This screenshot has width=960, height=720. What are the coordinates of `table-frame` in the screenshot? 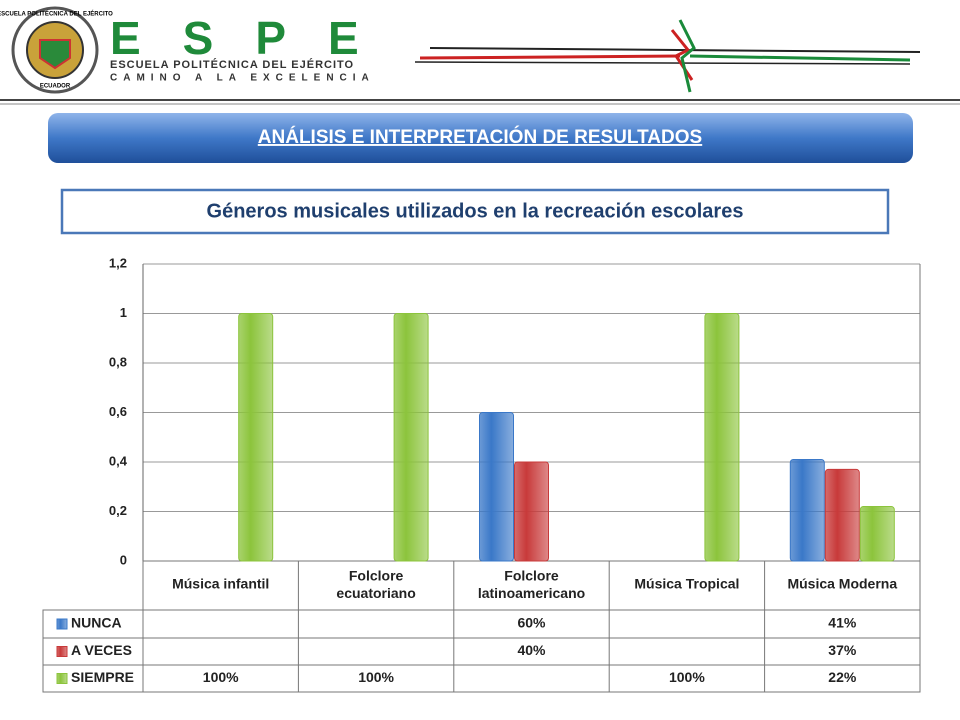 It's located at (481, 651).